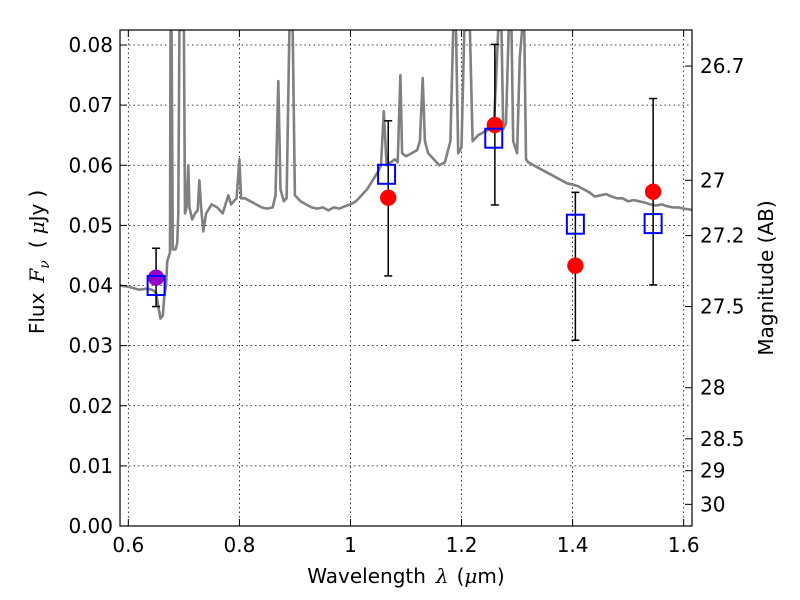 Image resolution: width=800 pixels, height=600 pixels. What do you see at coordinates (350, 545) in the screenshot?
I see `x-tick-label: 1` at bounding box center [350, 545].